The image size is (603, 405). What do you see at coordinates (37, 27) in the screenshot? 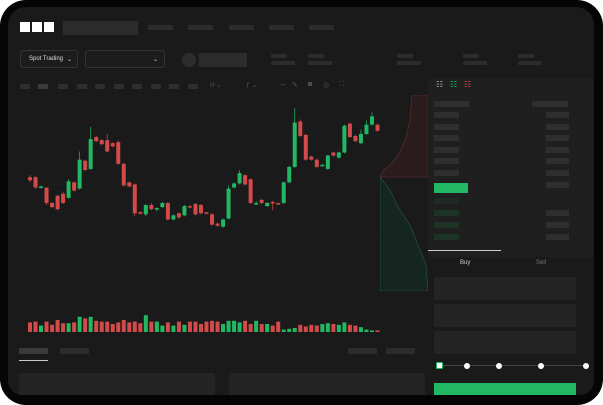
I see `okx-logo` at bounding box center [37, 27].